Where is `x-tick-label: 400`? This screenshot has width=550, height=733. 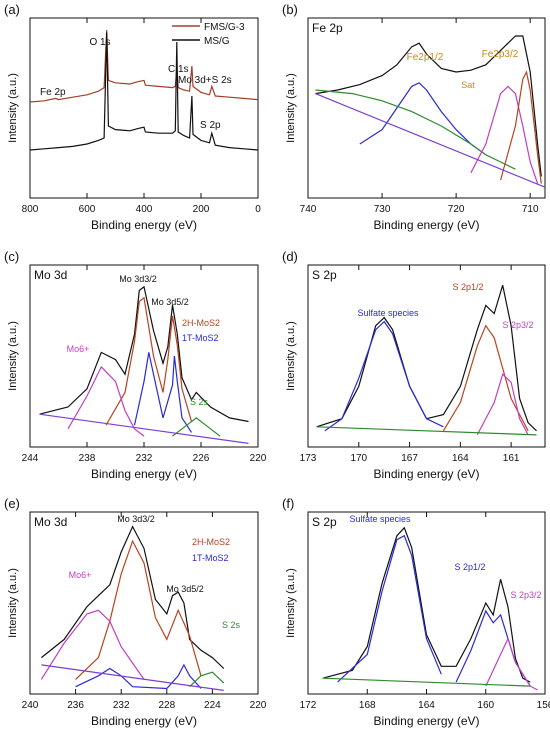 x-tick-label: 400 is located at coordinates (144, 209).